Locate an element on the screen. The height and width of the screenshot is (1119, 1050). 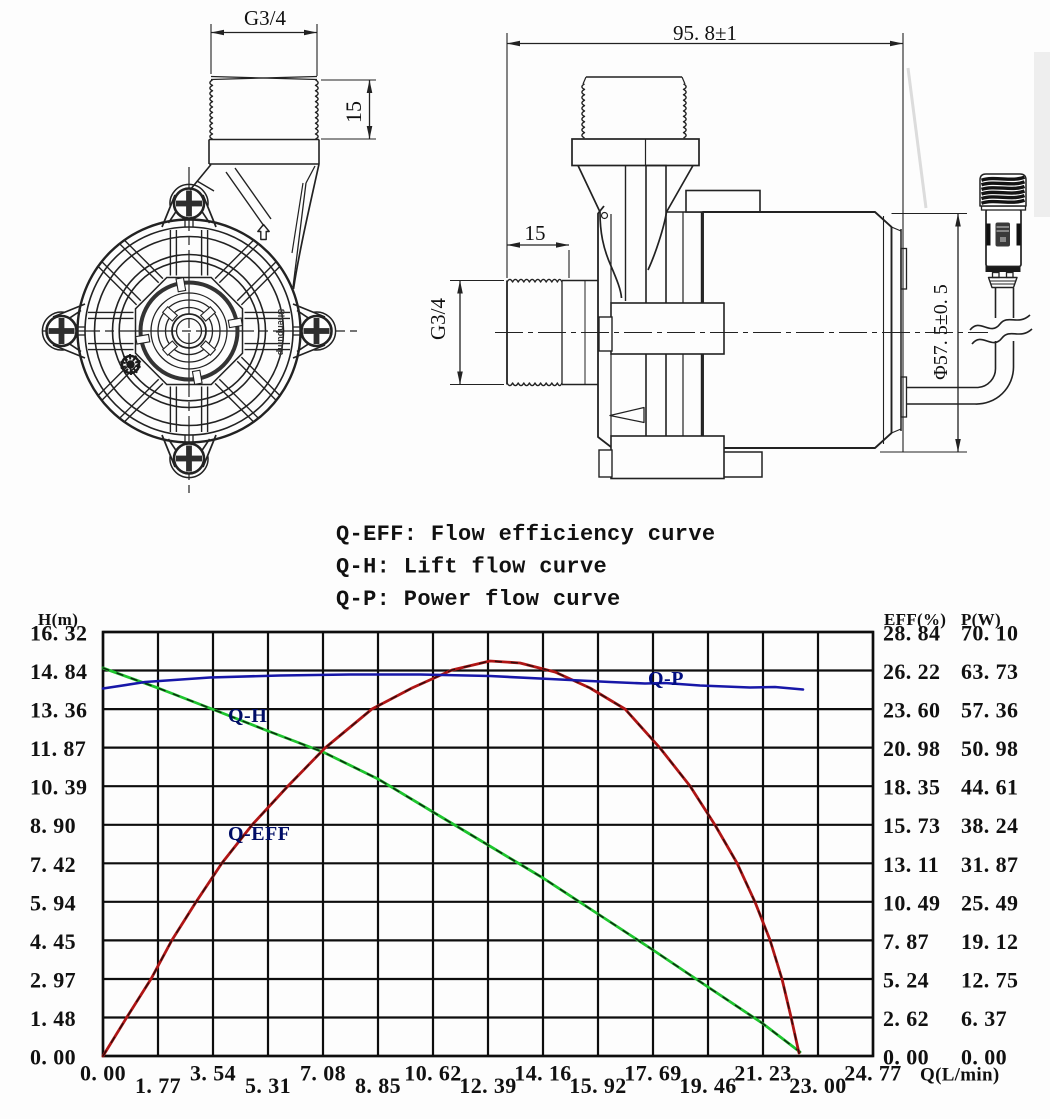
svg-text: 50. 98 is located at coordinates (989, 748).